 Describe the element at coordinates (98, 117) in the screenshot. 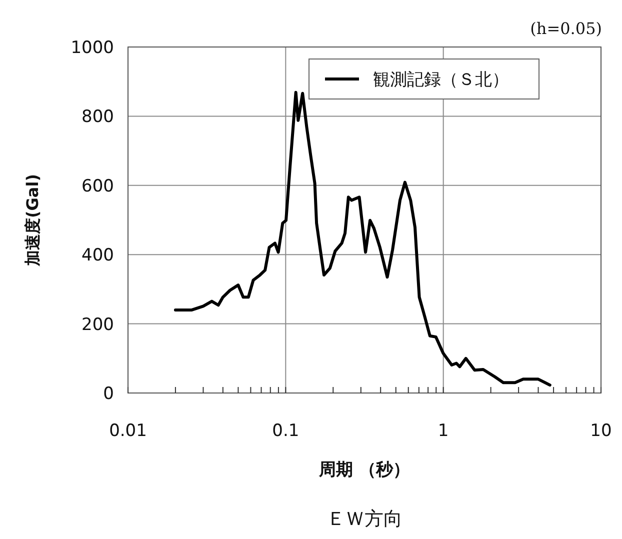

I see `y-tick-label: 800` at that location.